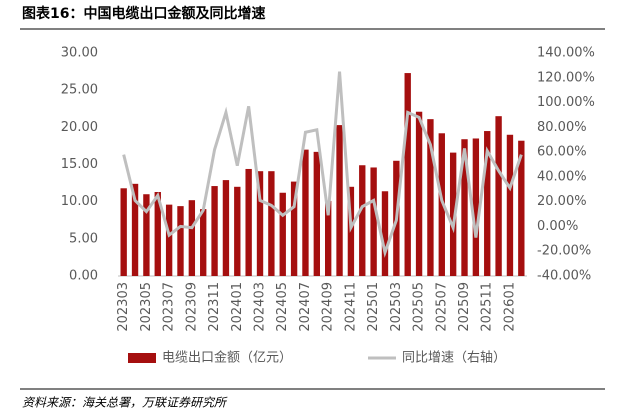 The height and width of the screenshot is (418, 623). Describe the element at coordinates (125, 403) in the screenshot. I see `source: 资料来源：海关总署，万联证券研究所` at that location.